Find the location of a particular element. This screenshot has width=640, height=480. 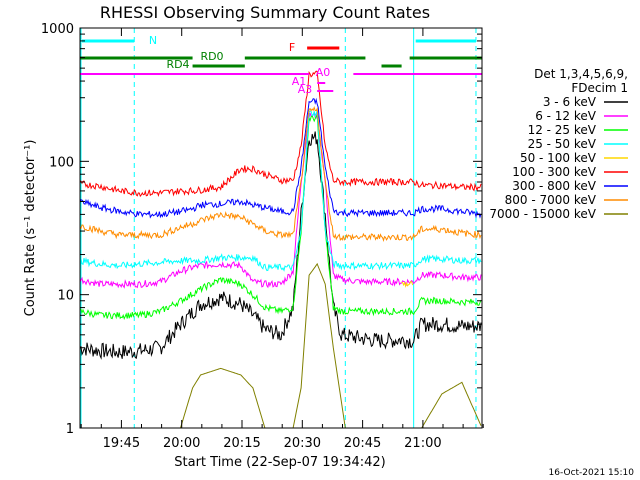

y-tick-label: 1000 is located at coordinates (57, 29).